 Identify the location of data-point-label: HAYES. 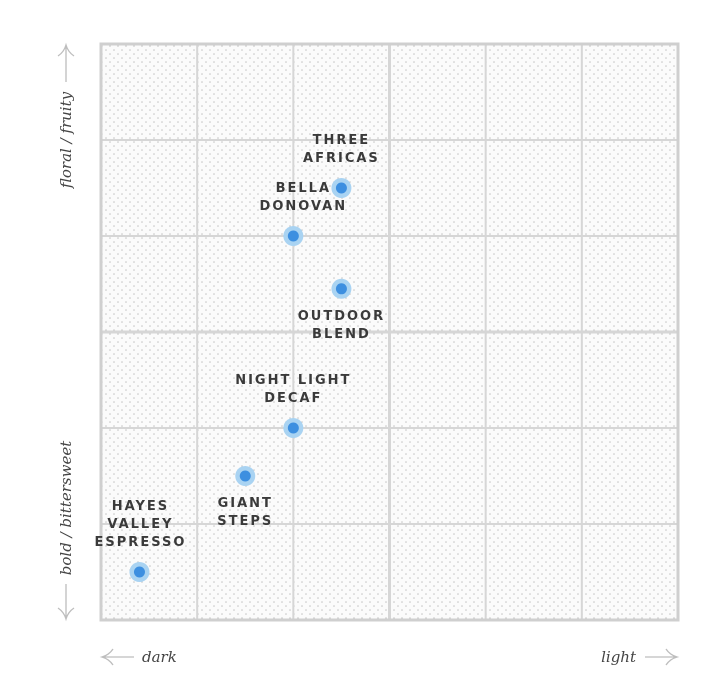
(140, 506).